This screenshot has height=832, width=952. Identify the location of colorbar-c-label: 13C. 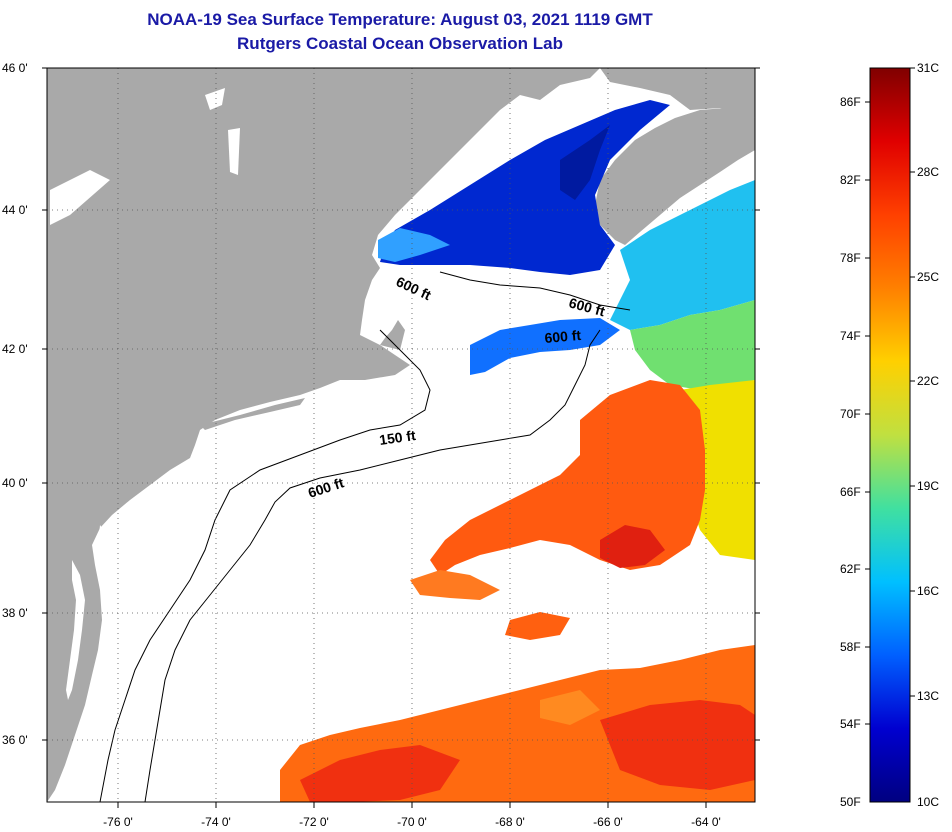
(928, 696).